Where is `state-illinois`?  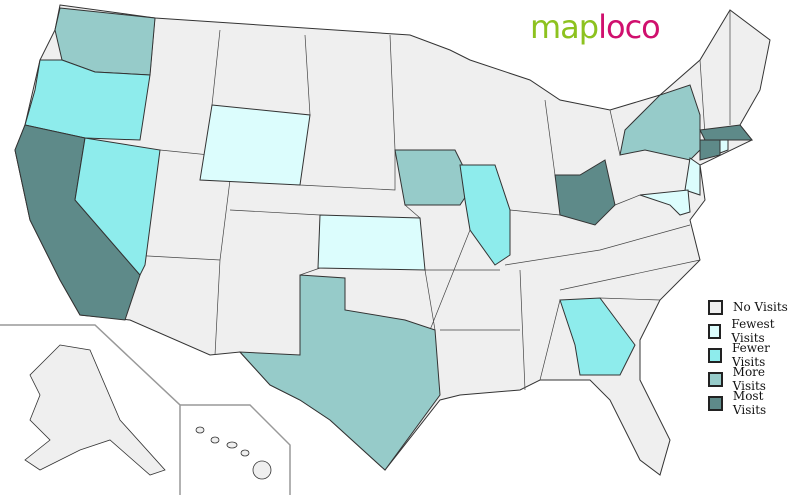 state-illinois is located at coordinates (485, 215).